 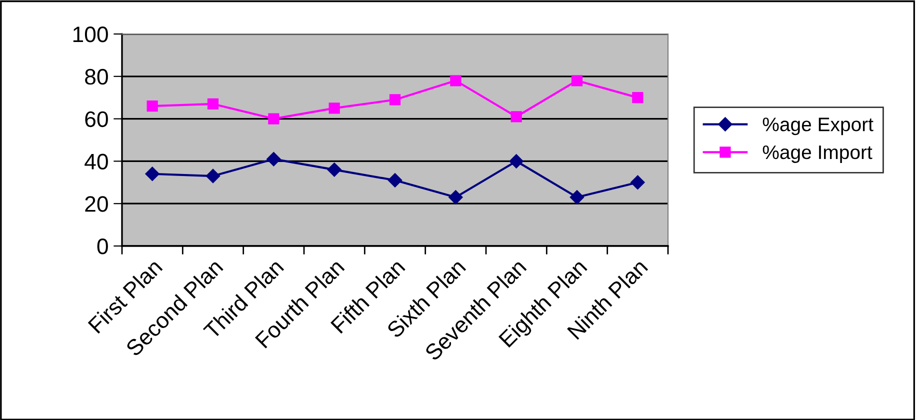 What do you see at coordinates (96, 76) in the screenshot?
I see `y-tick-label: 80` at bounding box center [96, 76].